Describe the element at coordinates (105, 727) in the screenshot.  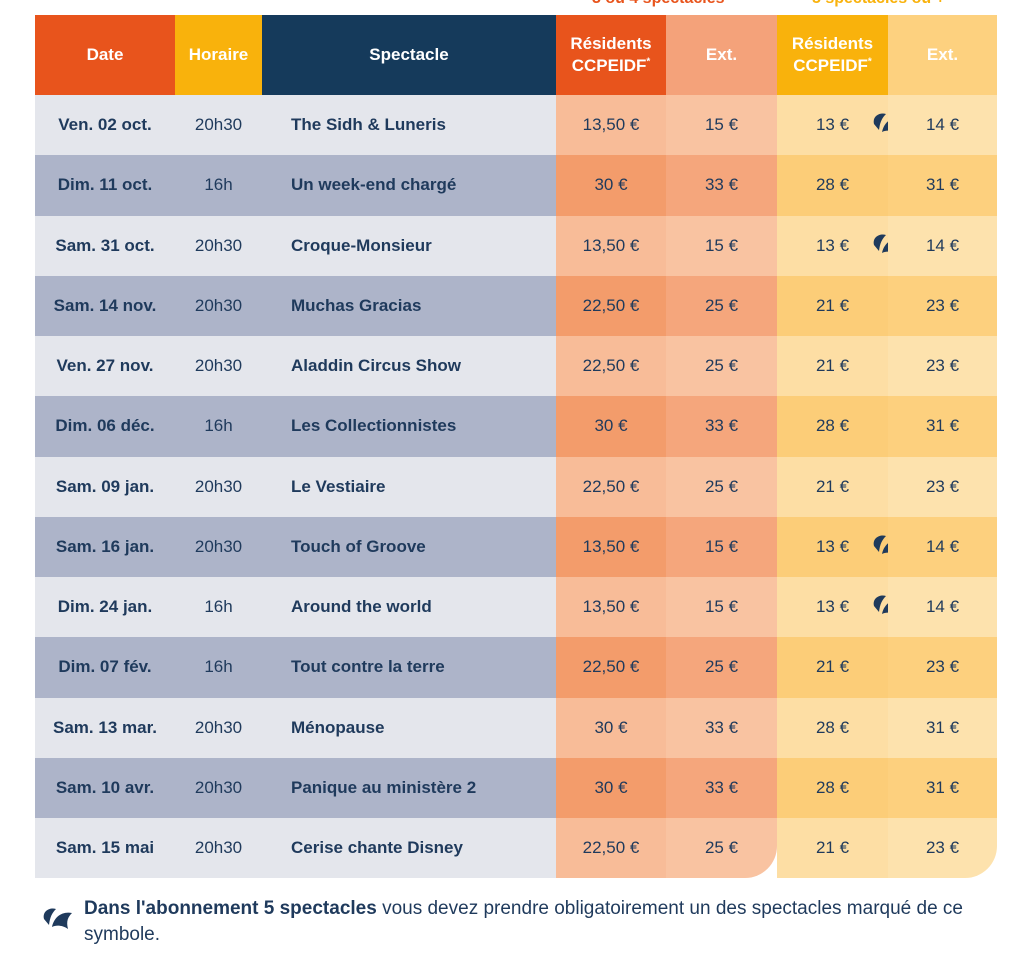
I see `date-cell: Sam. 13 mar.` at that location.